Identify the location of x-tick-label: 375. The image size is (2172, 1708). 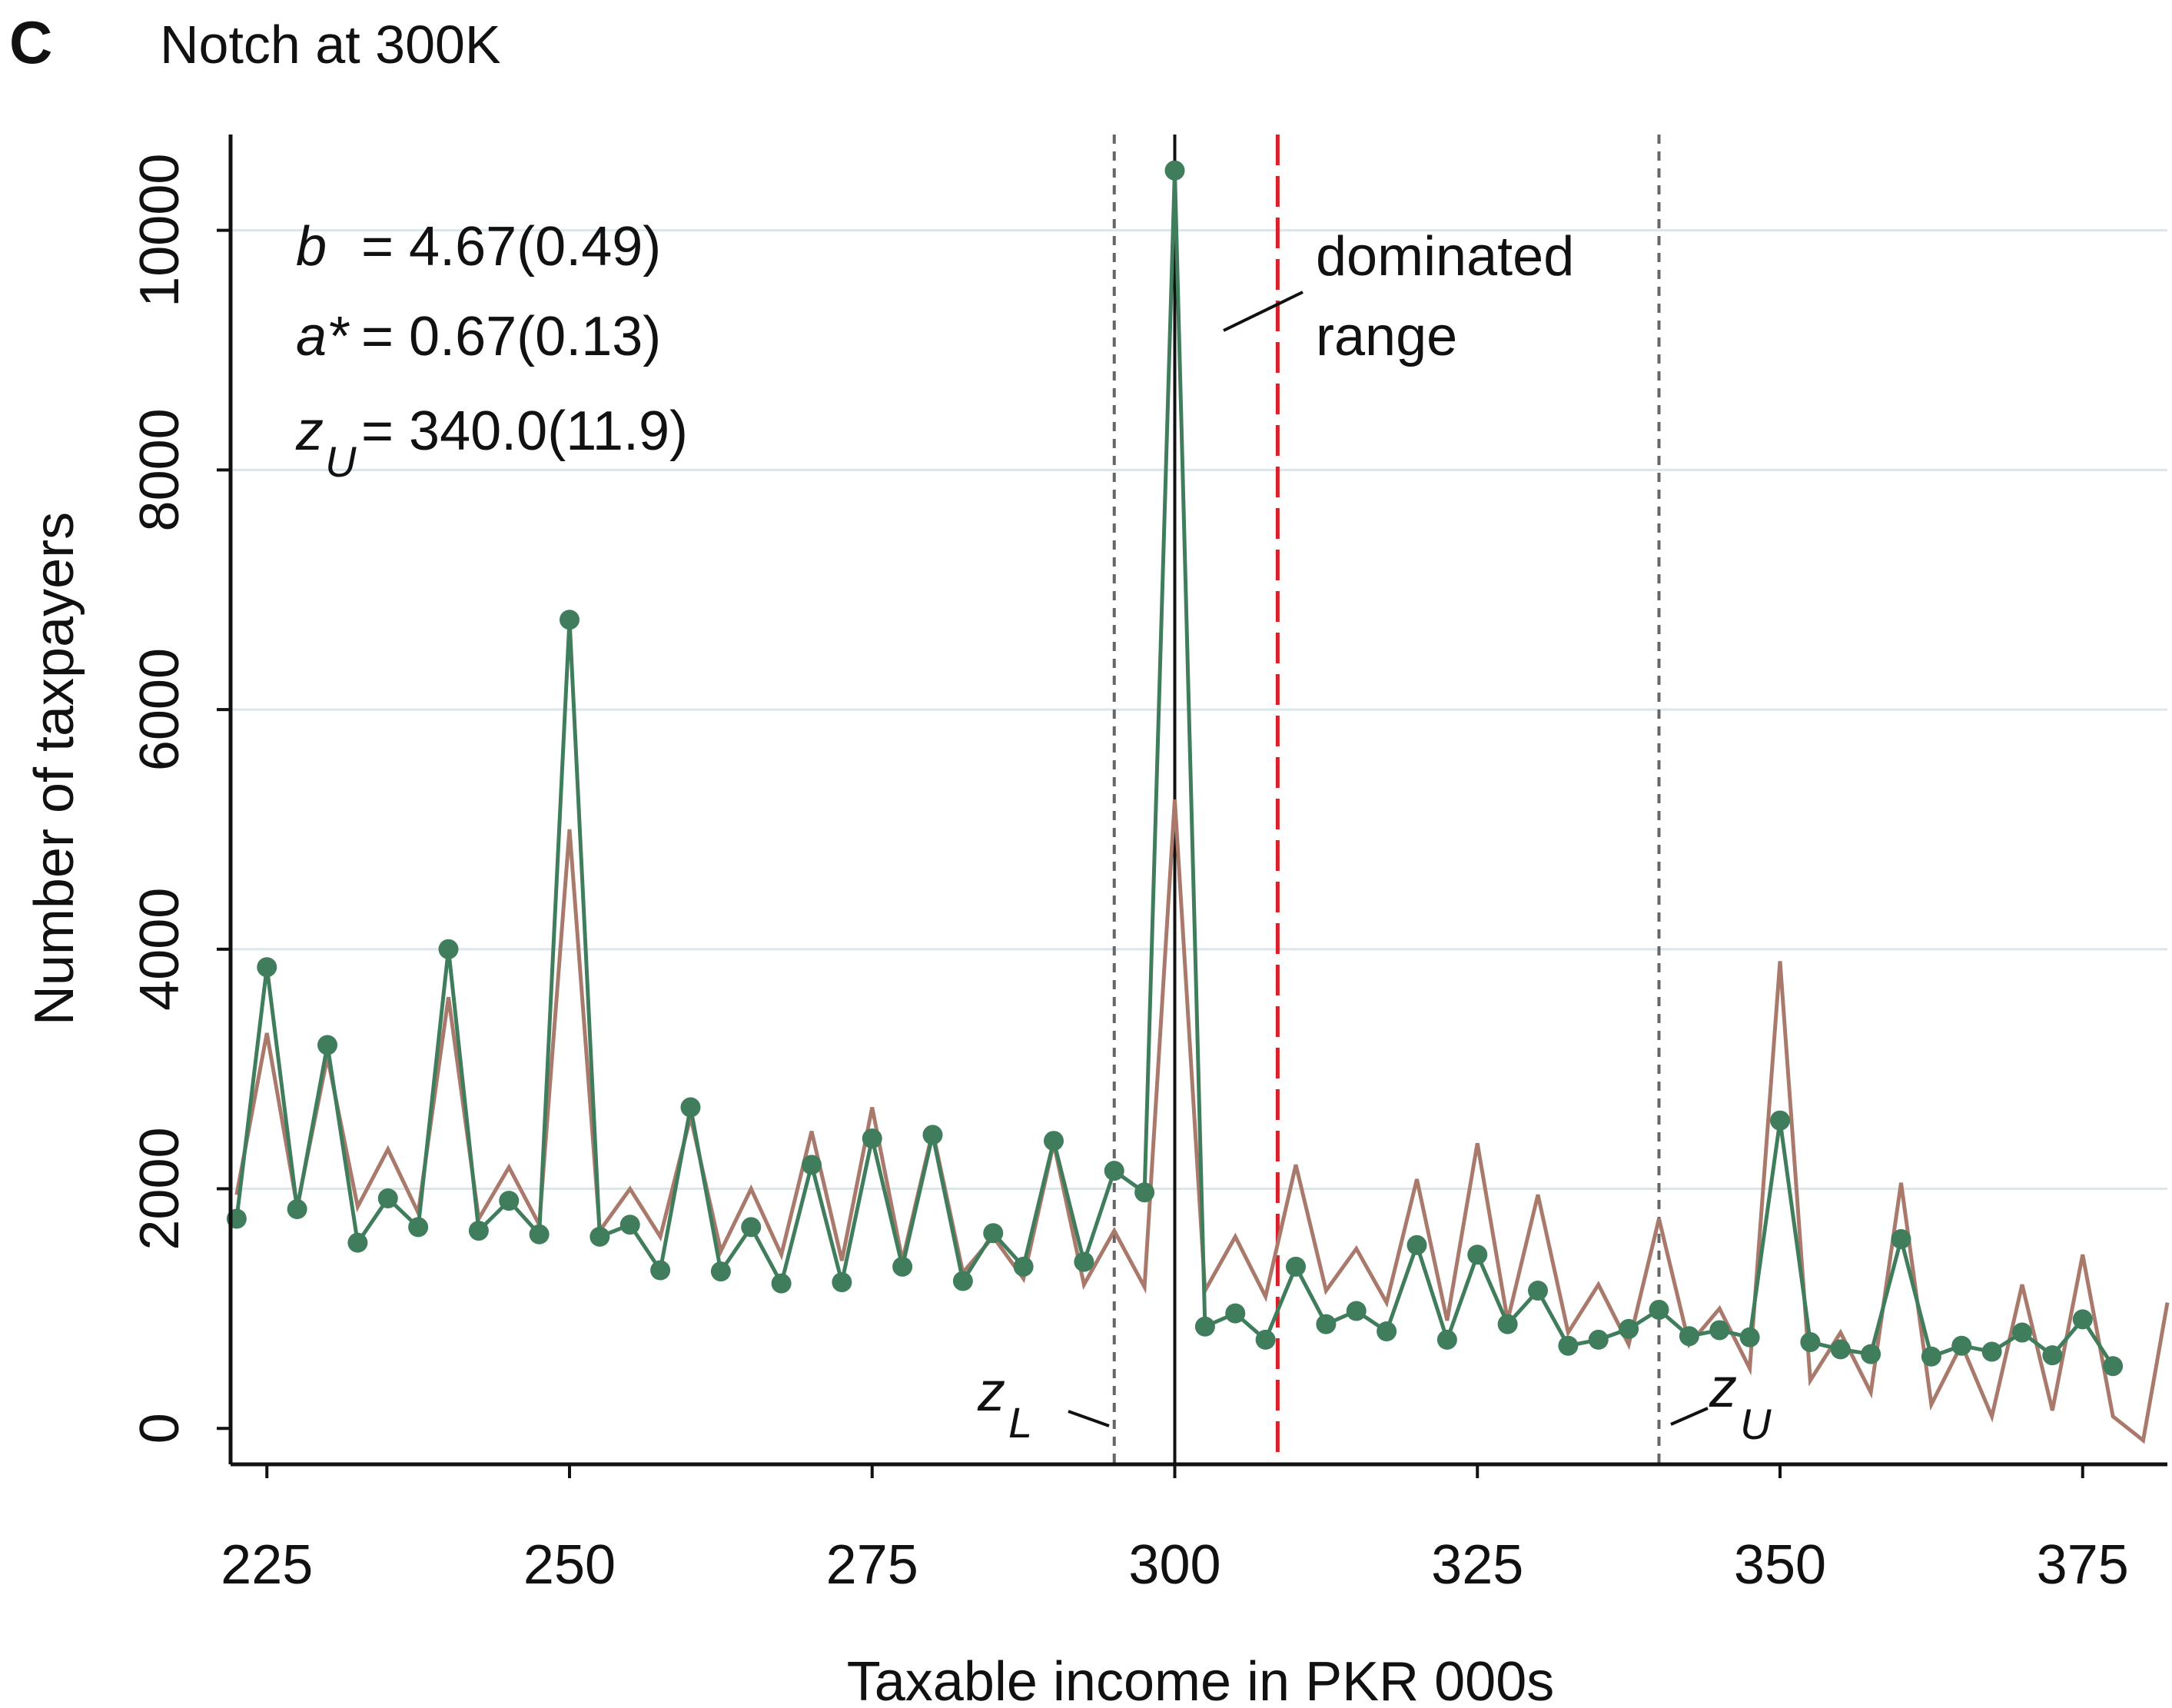
(2083, 1565).